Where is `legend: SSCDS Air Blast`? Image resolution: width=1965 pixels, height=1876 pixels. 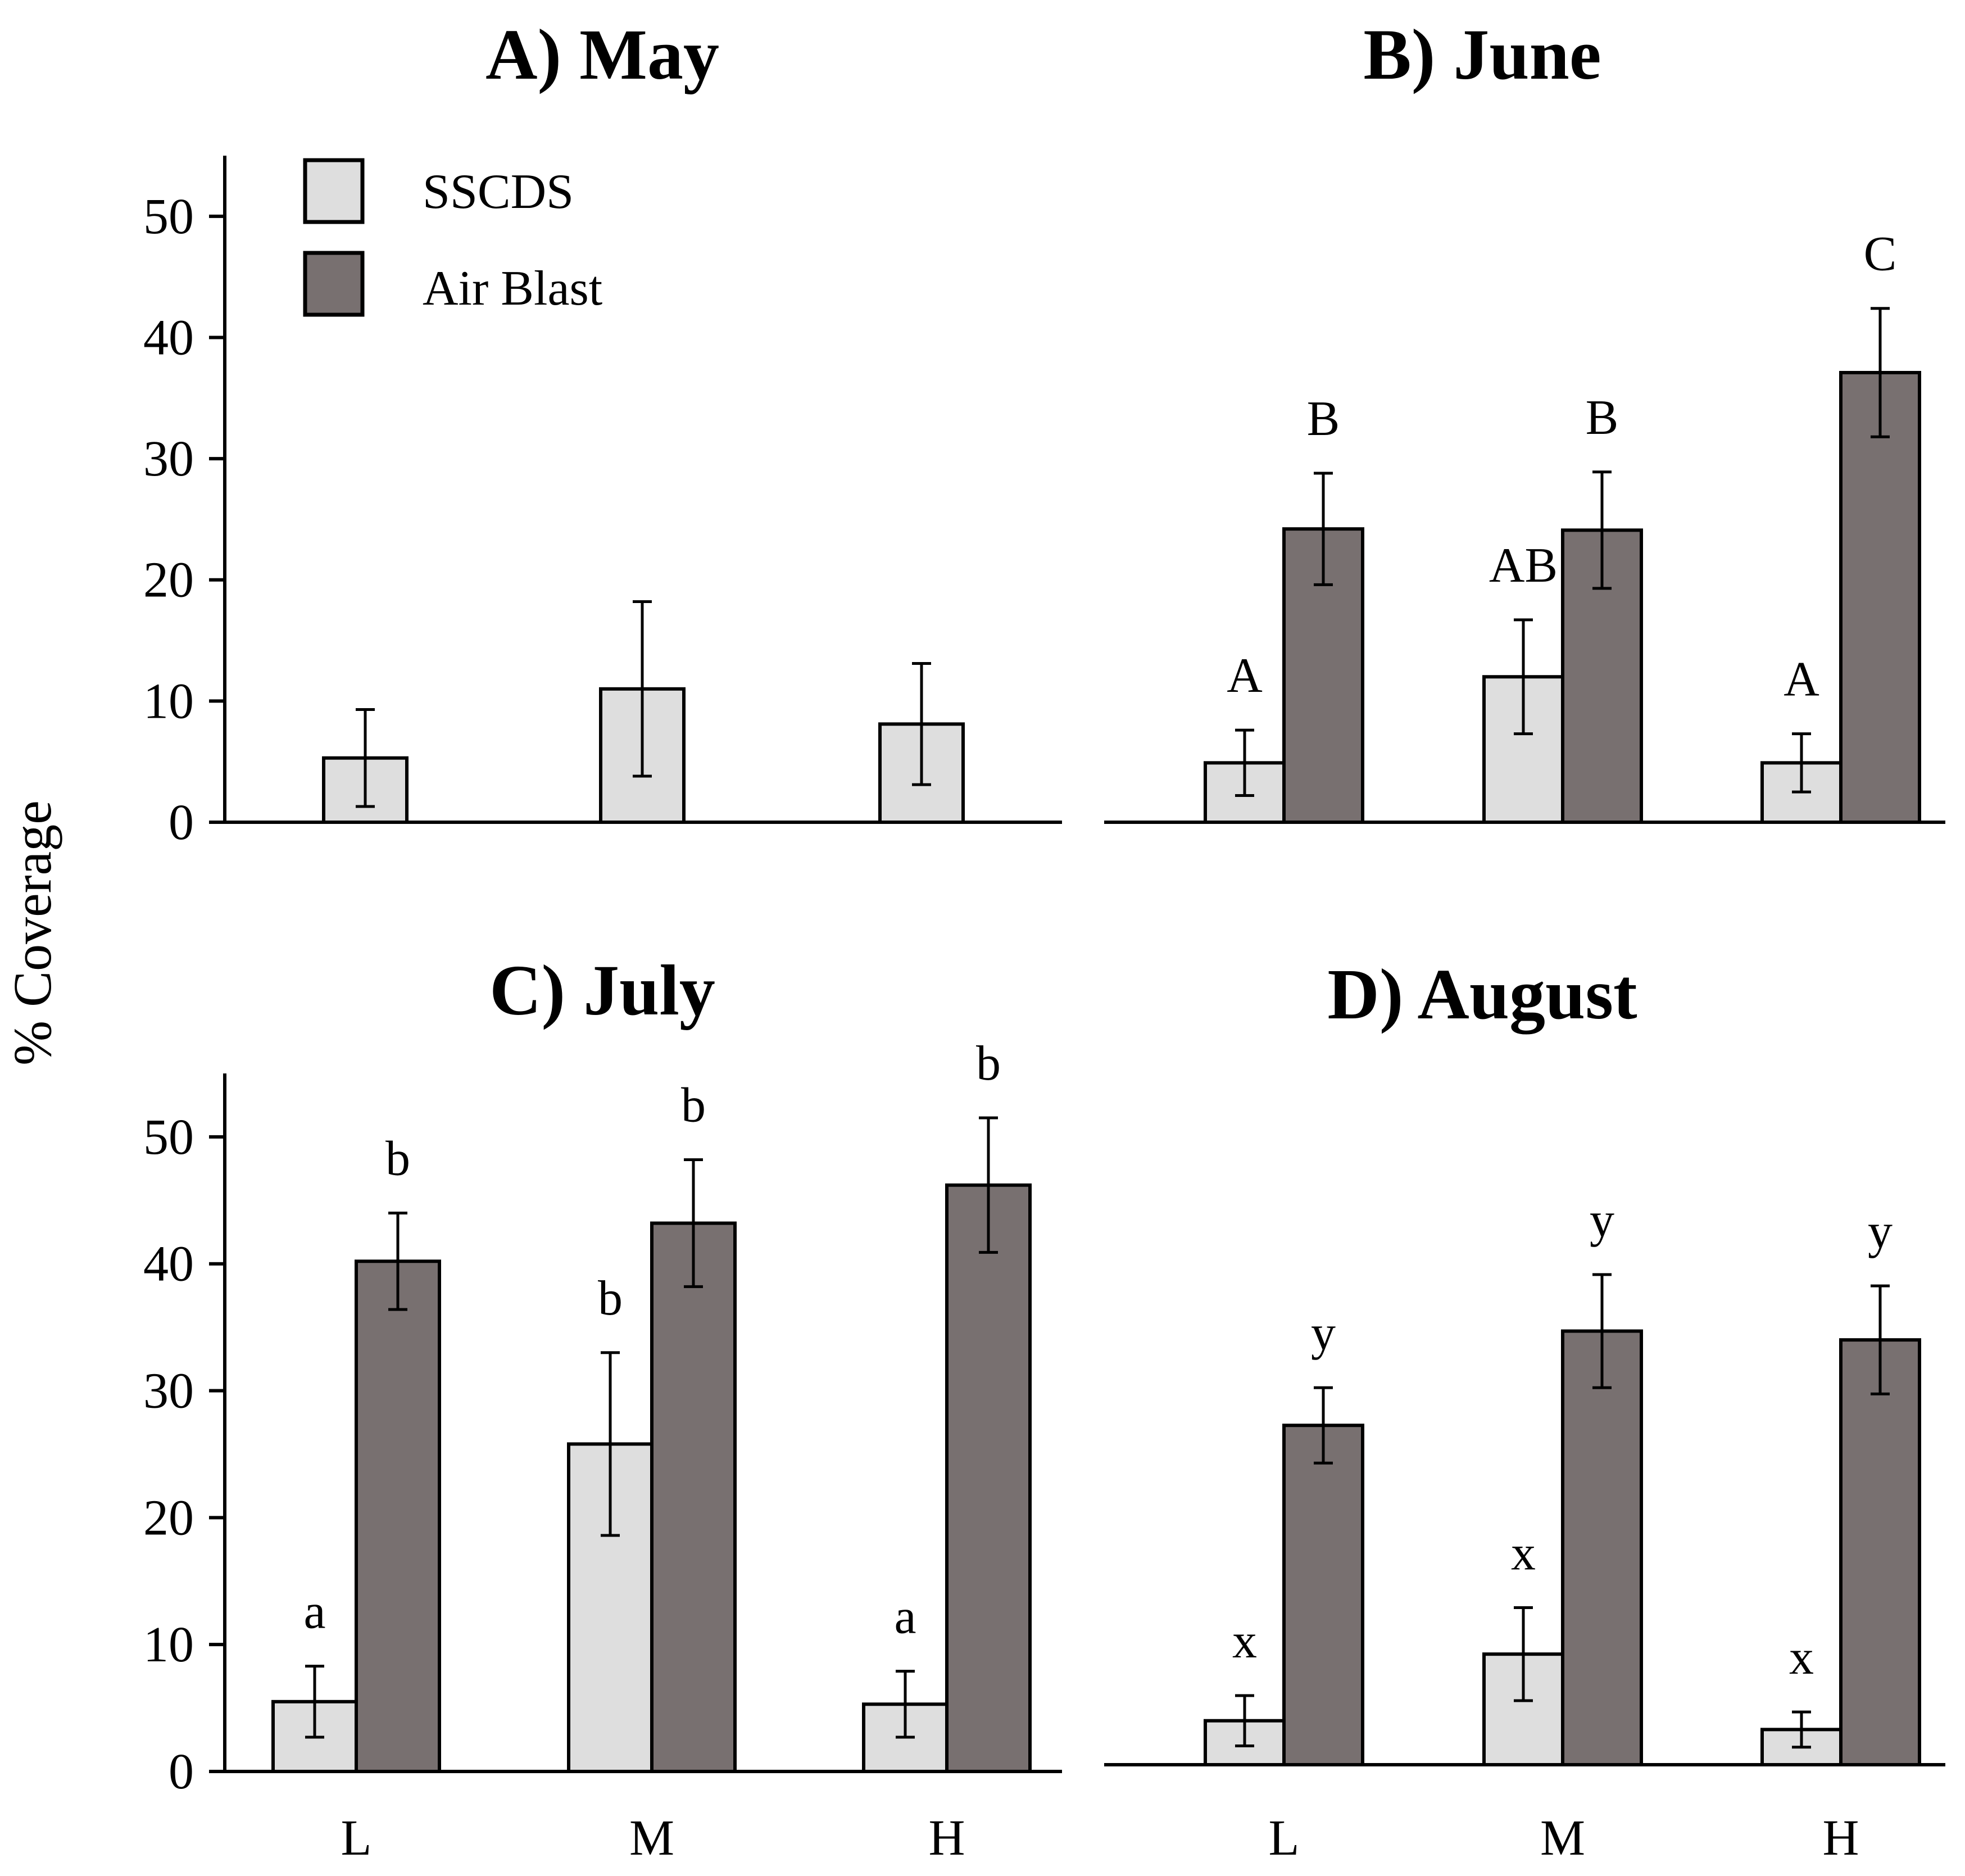 legend: SSCDS Air Blast is located at coordinates (453, 237).